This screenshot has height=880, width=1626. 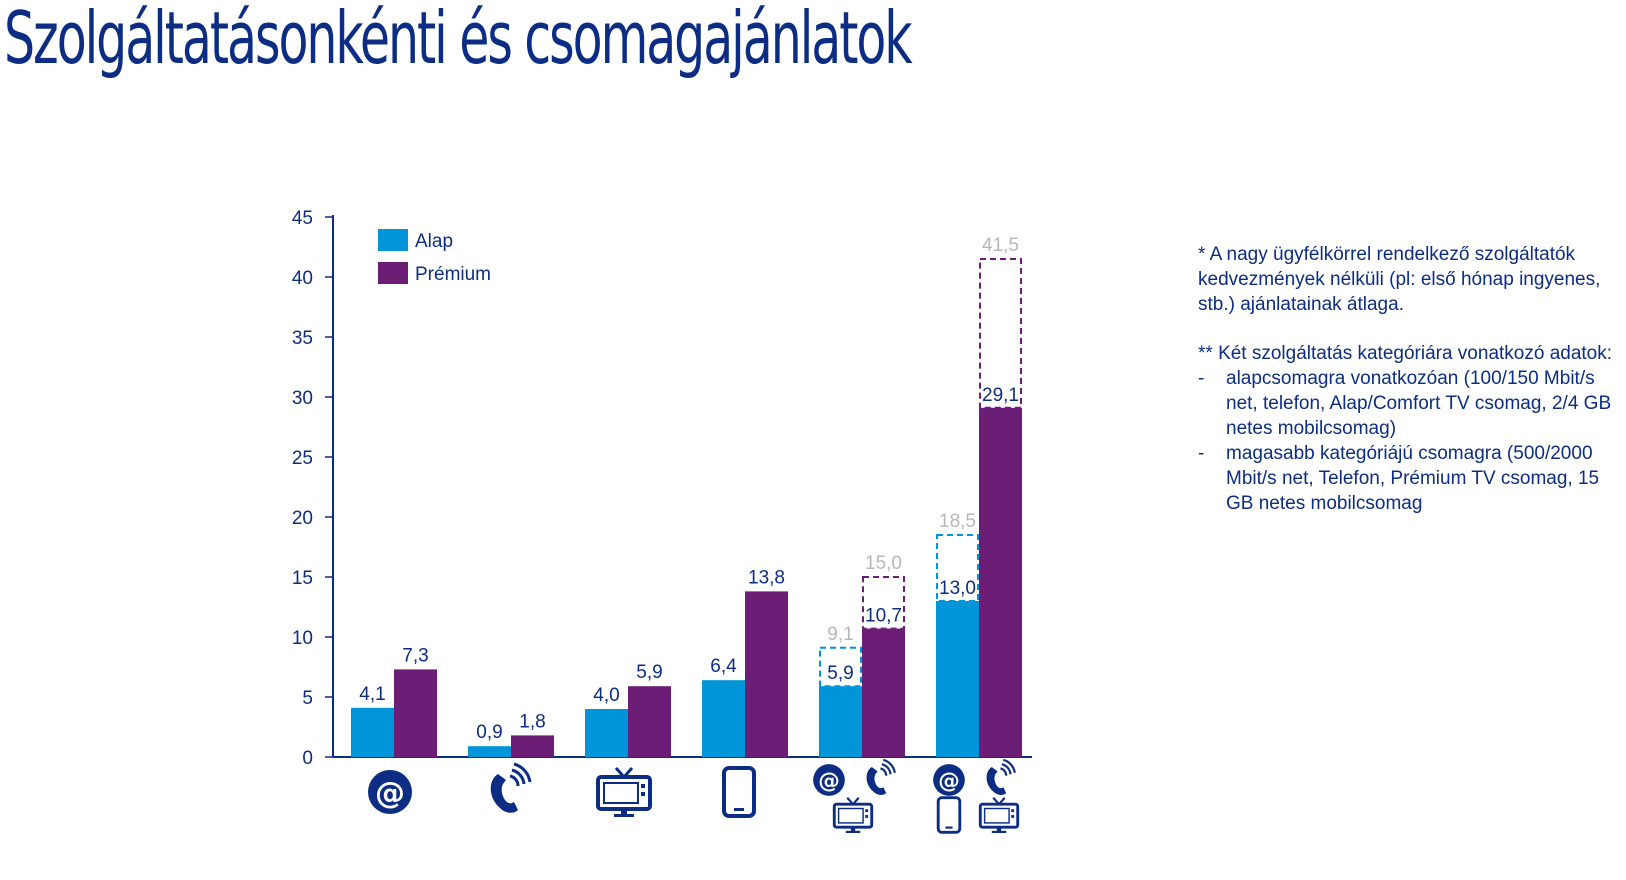 What do you see at coordinates (957, 521) in the screenshot?
I see `reference-value-label: 18,5` at bounding box center [957, 521].